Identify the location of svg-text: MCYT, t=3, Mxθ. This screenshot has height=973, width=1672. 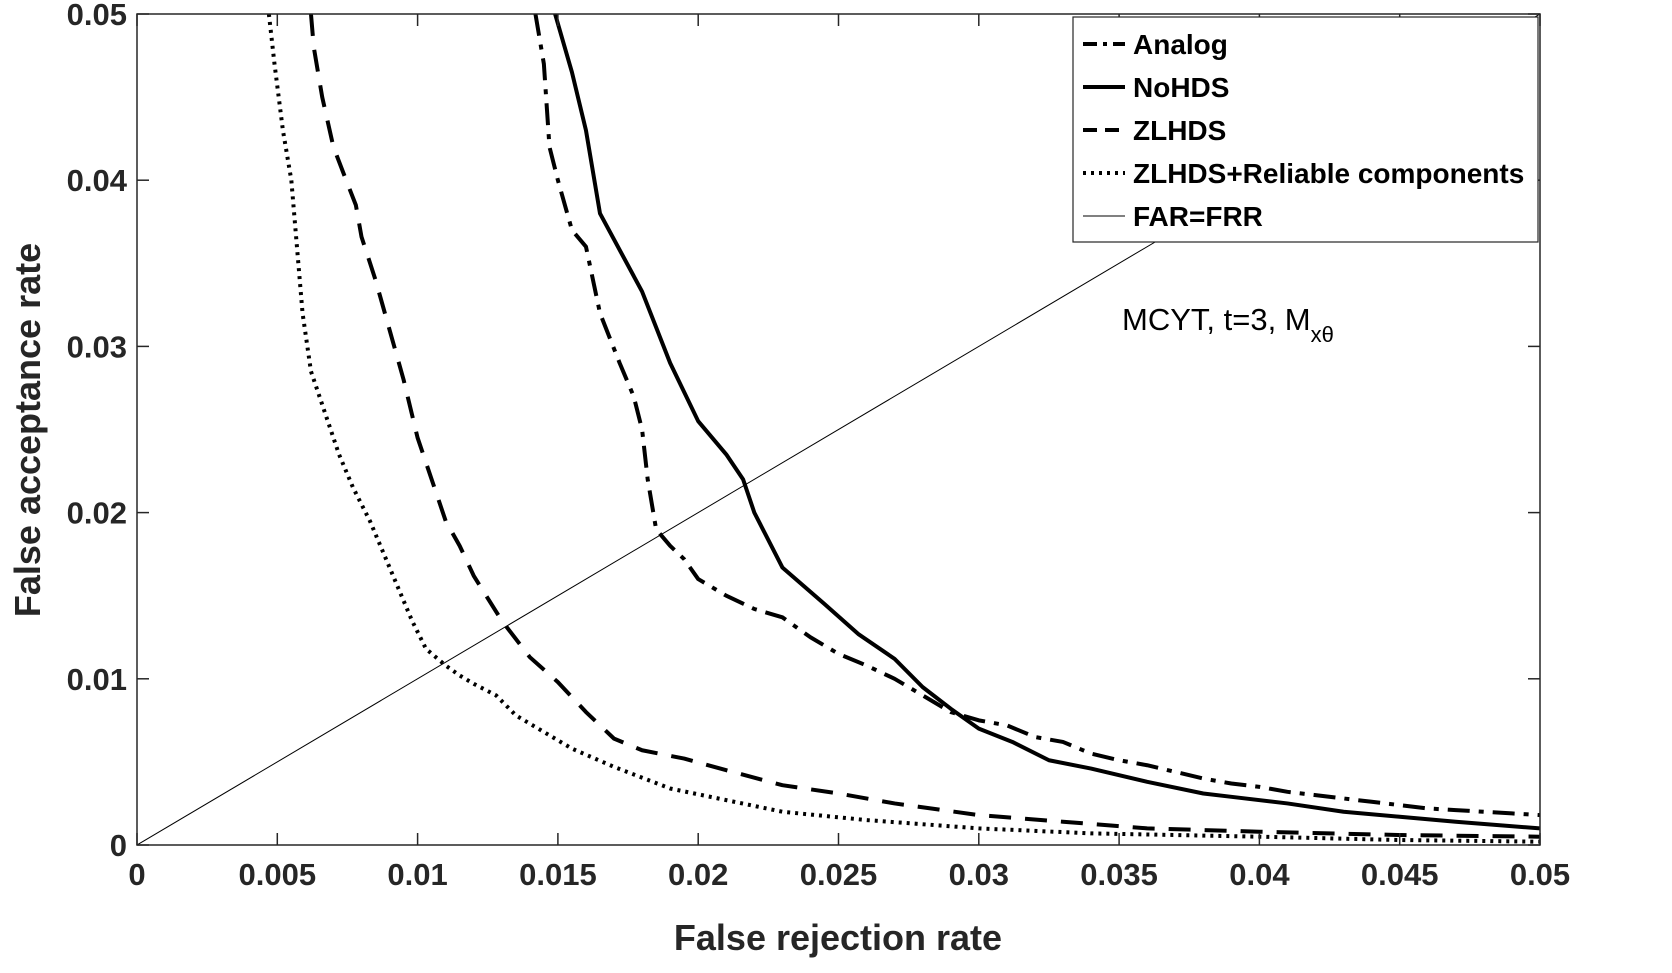
(1228, 324).